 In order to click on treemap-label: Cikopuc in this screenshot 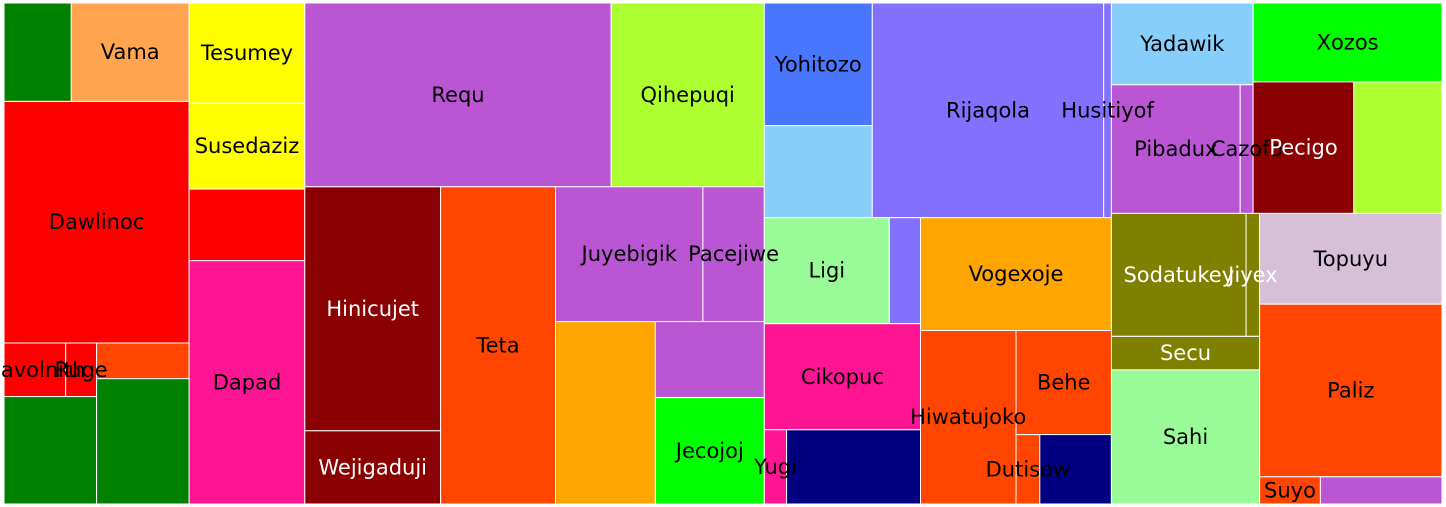, I will do `click(842, 377)`.